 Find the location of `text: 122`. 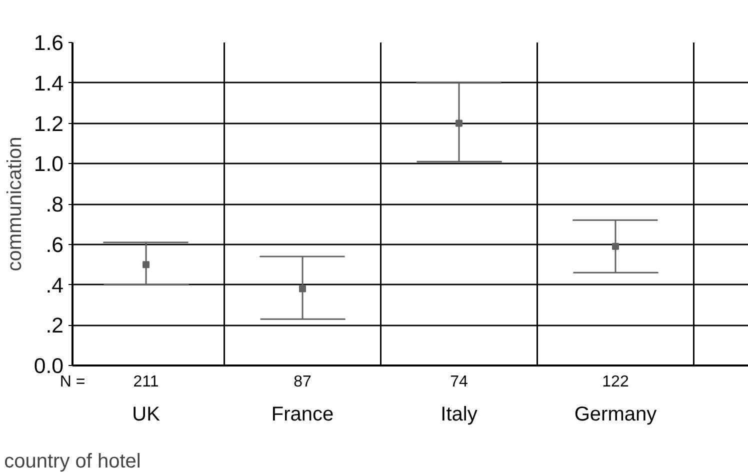

text: 122 is located at coordinates (615, 382).